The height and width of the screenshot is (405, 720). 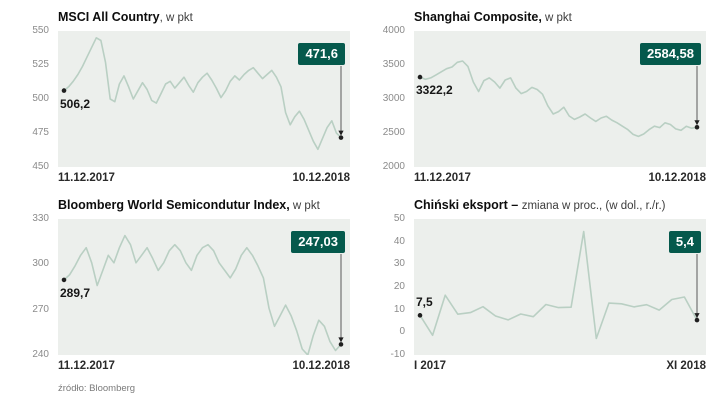 I want to click on x-end-label: XI 2018, so click(x=686, y=366).